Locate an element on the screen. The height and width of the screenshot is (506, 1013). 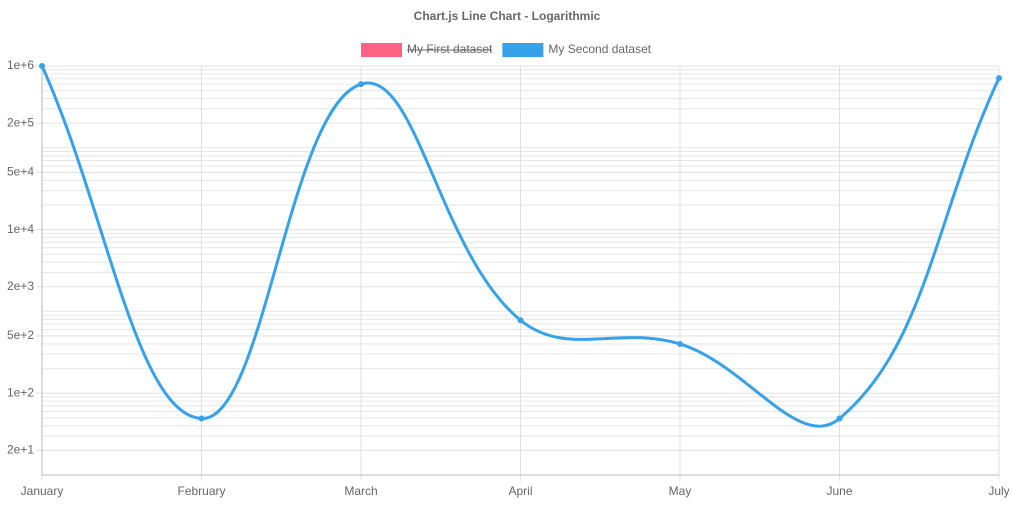
y-tick-label: 5e+2 is located at coordinates (20, 335).